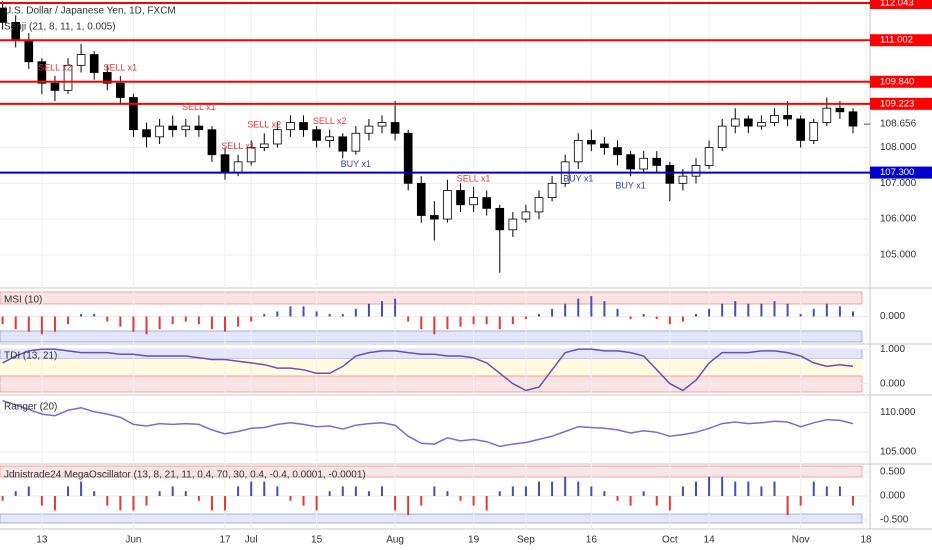 This screenshot has width=932, height=550. Describe the element at coordinates (225, 540) in the screenshot. I see `x-tick-label: 17` at that location.